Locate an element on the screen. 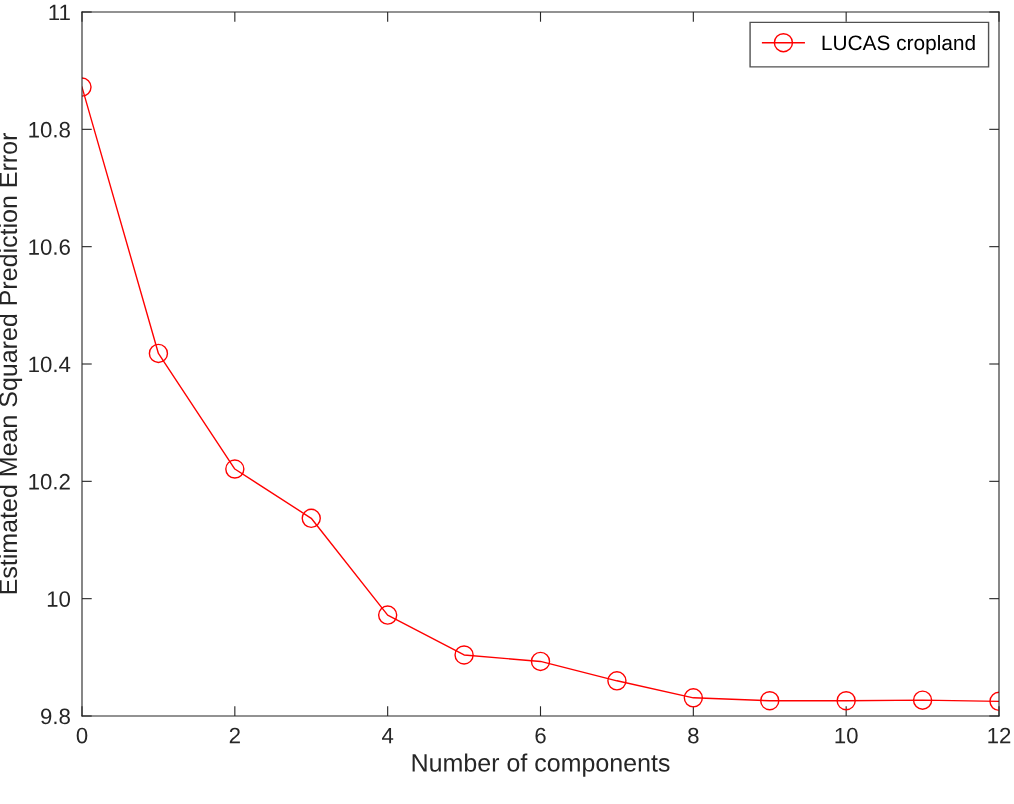 The image size is (1014, 804). y-tick-label: 10.6 is located at coordinates (49, 247).